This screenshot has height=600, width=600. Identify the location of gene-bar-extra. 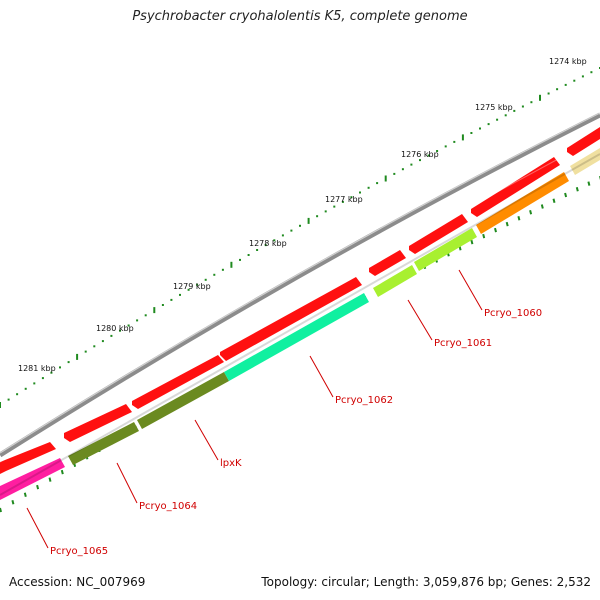
(585, 161).